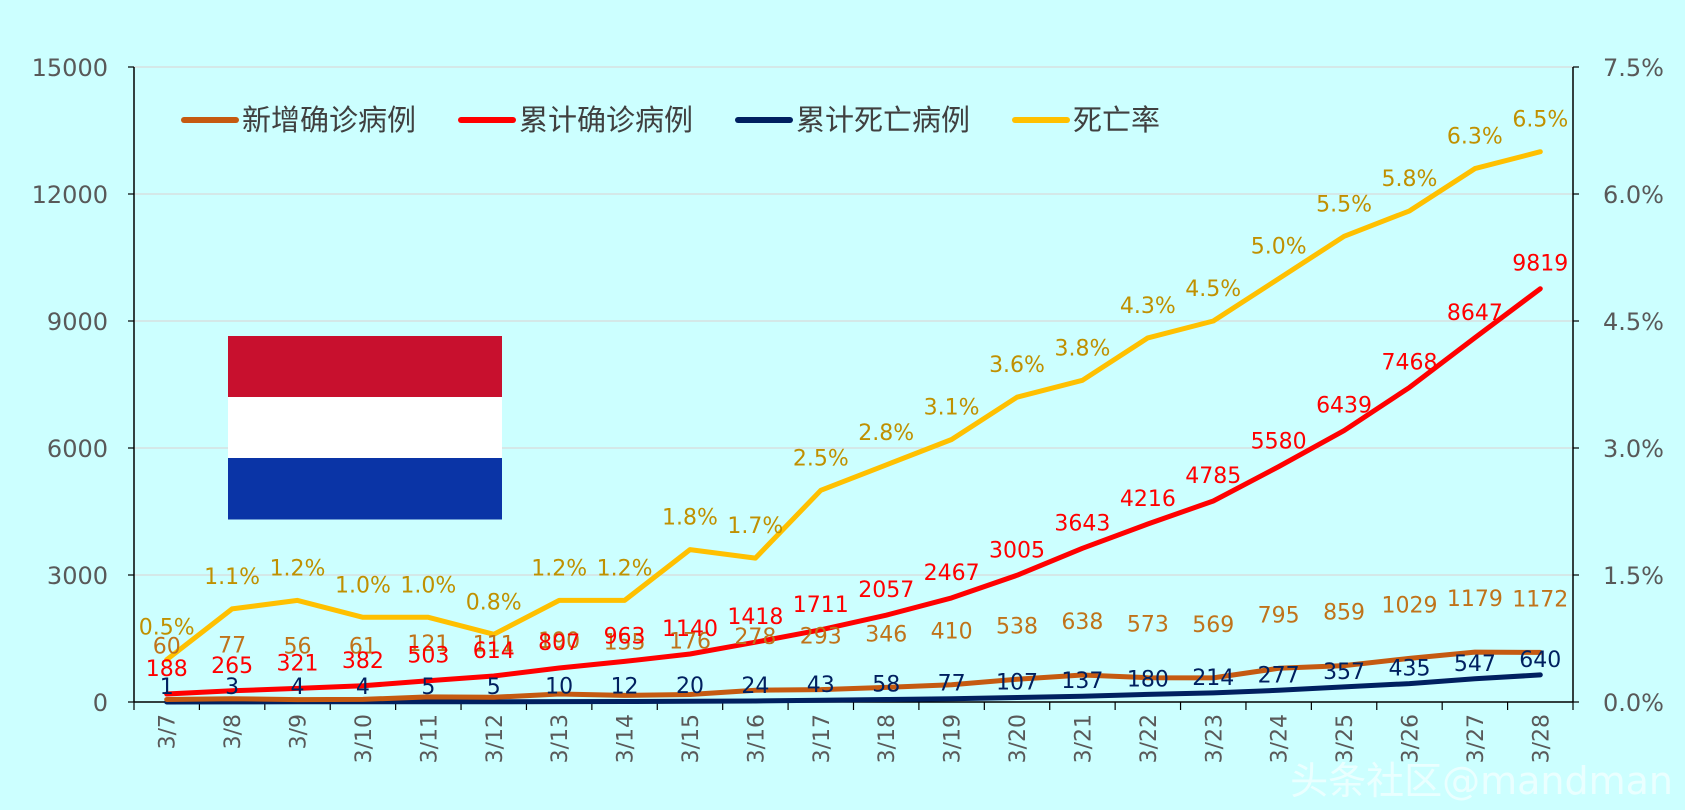 The image size is (1685, 810). I want to click on data-label-death-rate: 1.7%, so click(755, 526).